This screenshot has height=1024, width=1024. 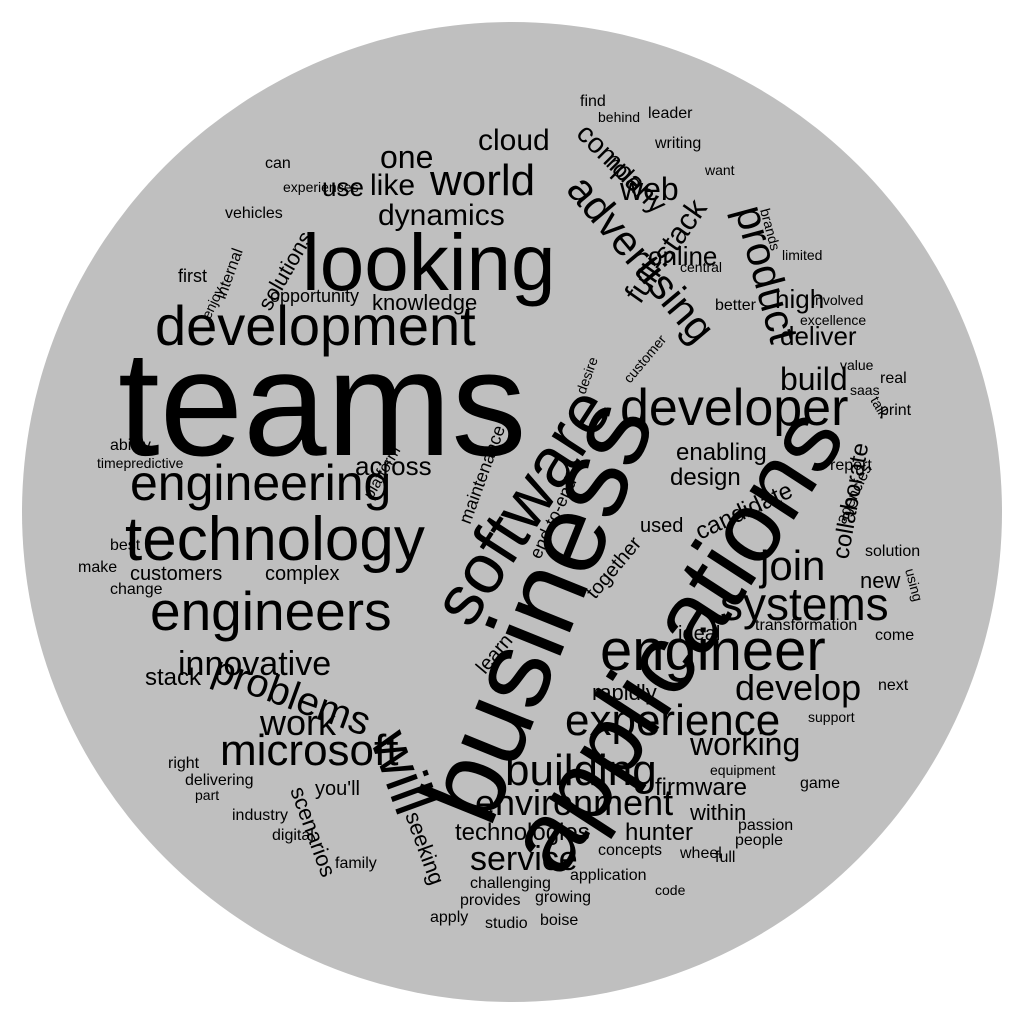 What do you see at coordinates (574, 802) in the screenshot?
I see `cloud-word: environment` at bounding box center [574, 802].